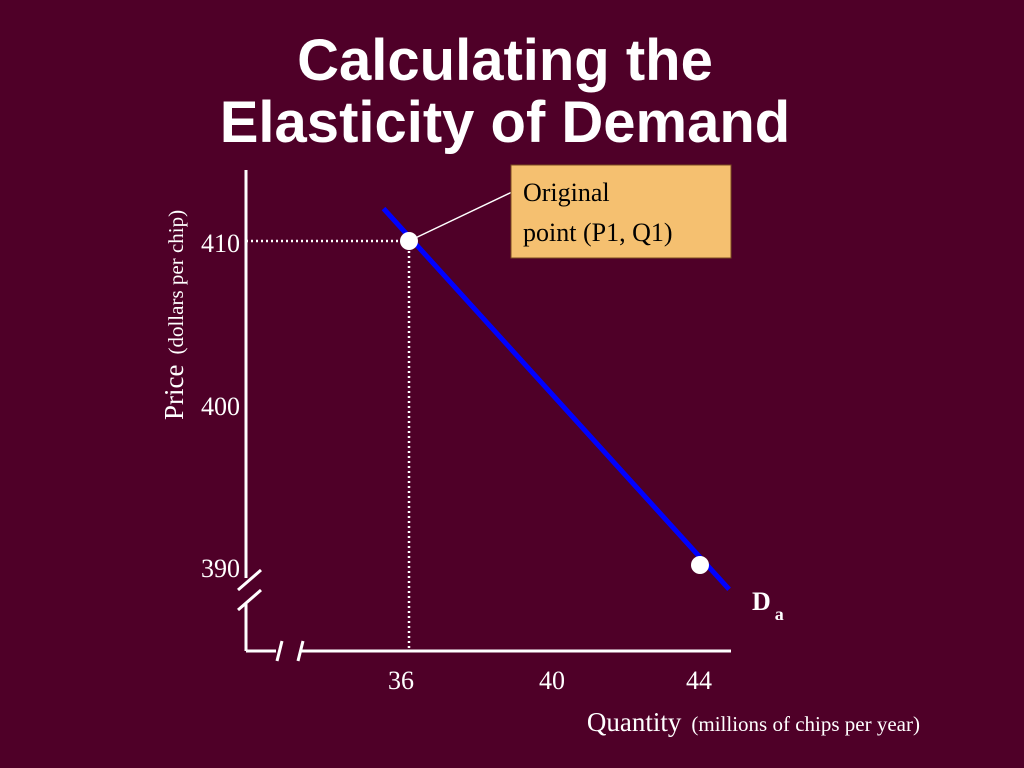  What do you see at coordinates (174, 392) in the screenshot?
I see `y-axis-label-main: Price` at bounding box center [174, 392].